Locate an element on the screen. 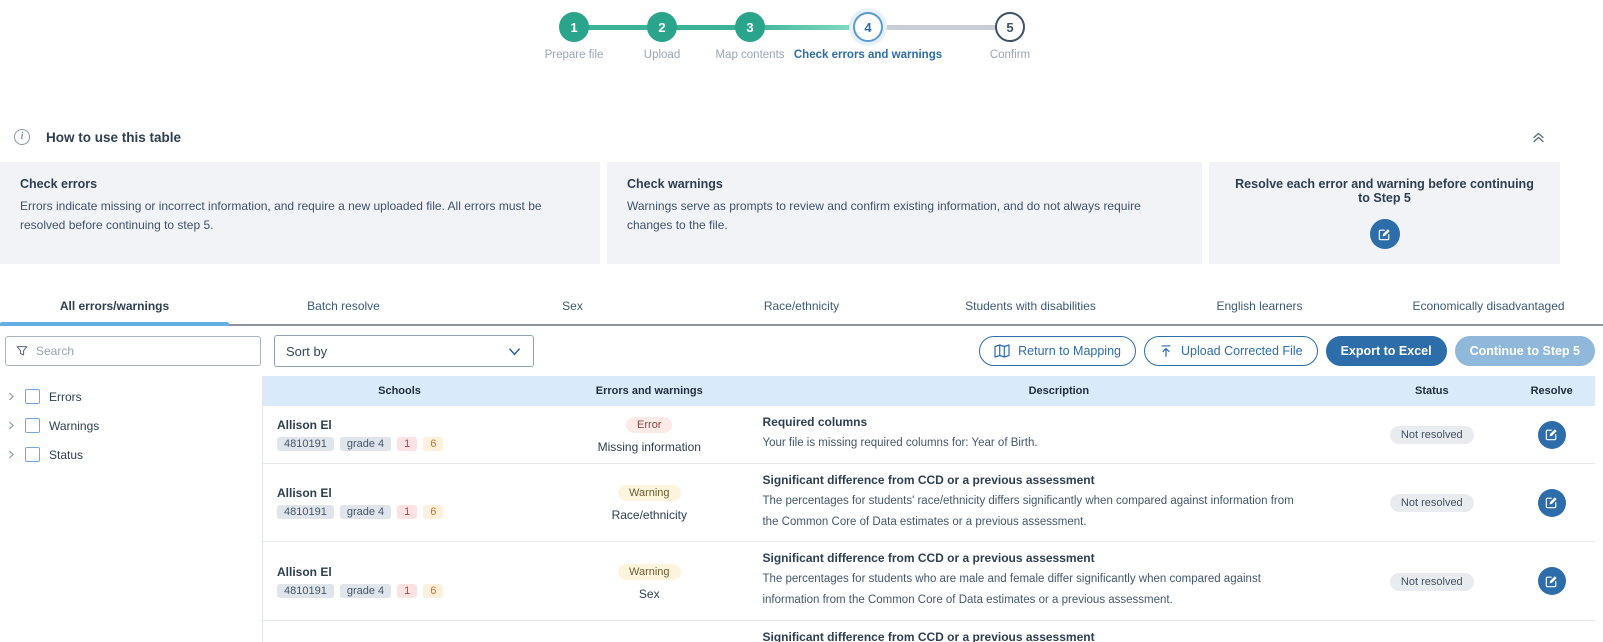 This screenshot has width=1603, height=642. search-box is located at coordinates (133, 351).